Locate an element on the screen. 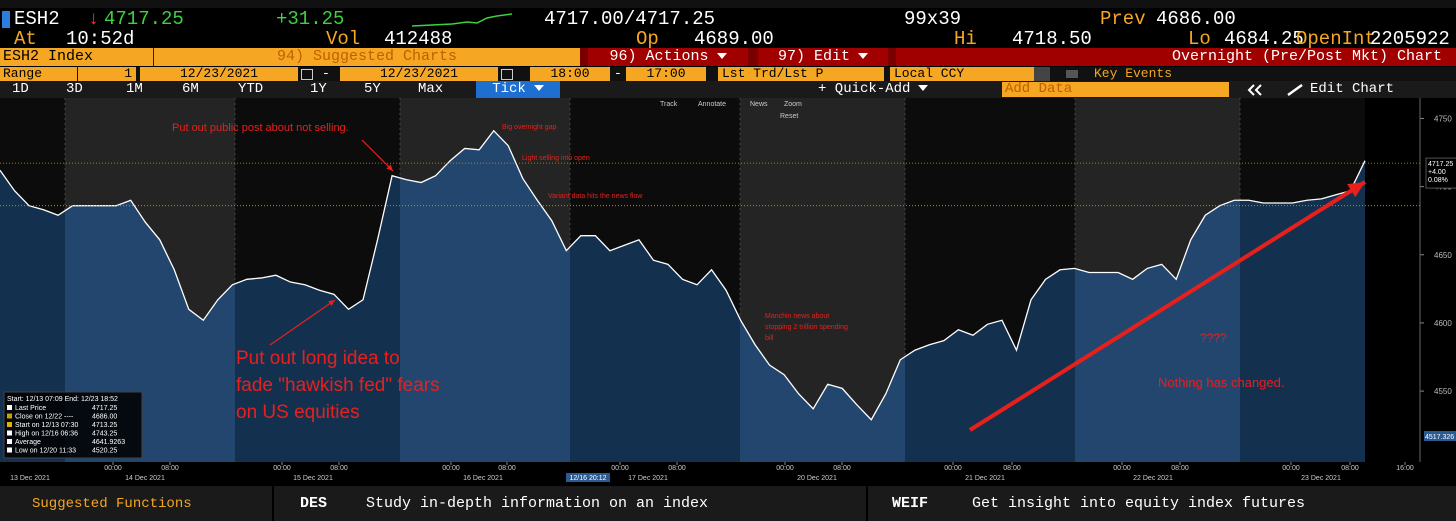 The image size is (1456, 521). period-button: YTD is located at coordinates (251, 89).